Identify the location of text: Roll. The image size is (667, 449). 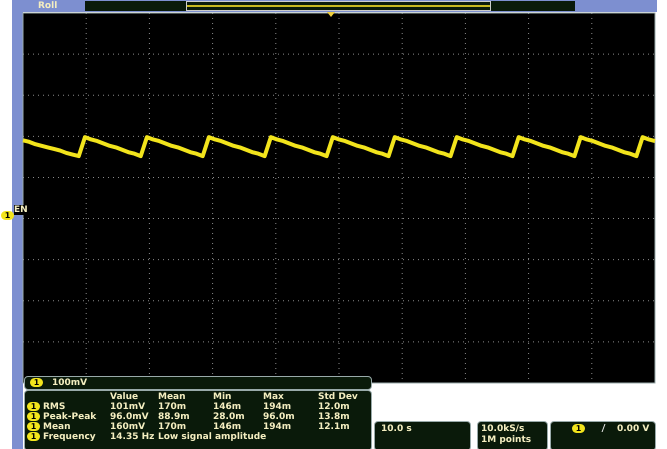
(48, 6).